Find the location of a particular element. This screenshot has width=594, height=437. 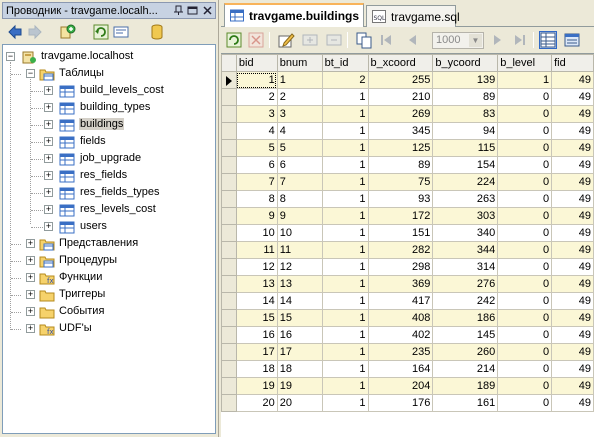

table-cell: 344 is located at coordinates (465, 250).